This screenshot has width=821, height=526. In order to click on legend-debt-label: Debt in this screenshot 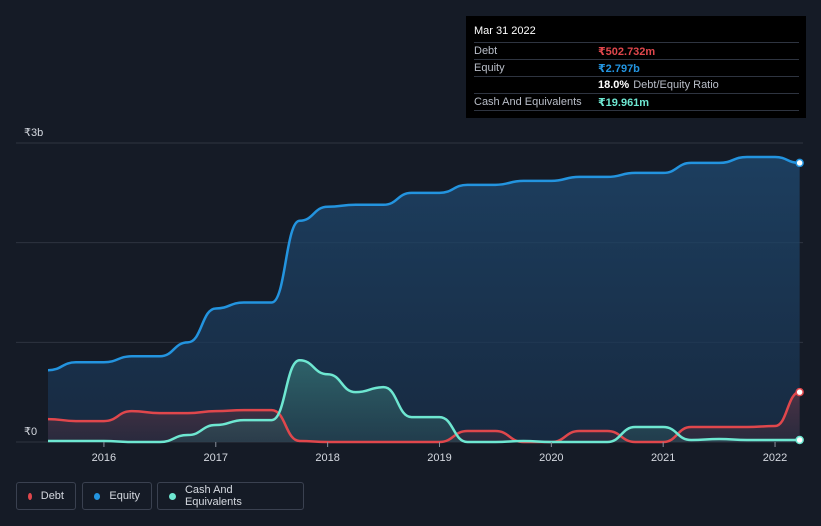, I will do `click(52, 496)`.